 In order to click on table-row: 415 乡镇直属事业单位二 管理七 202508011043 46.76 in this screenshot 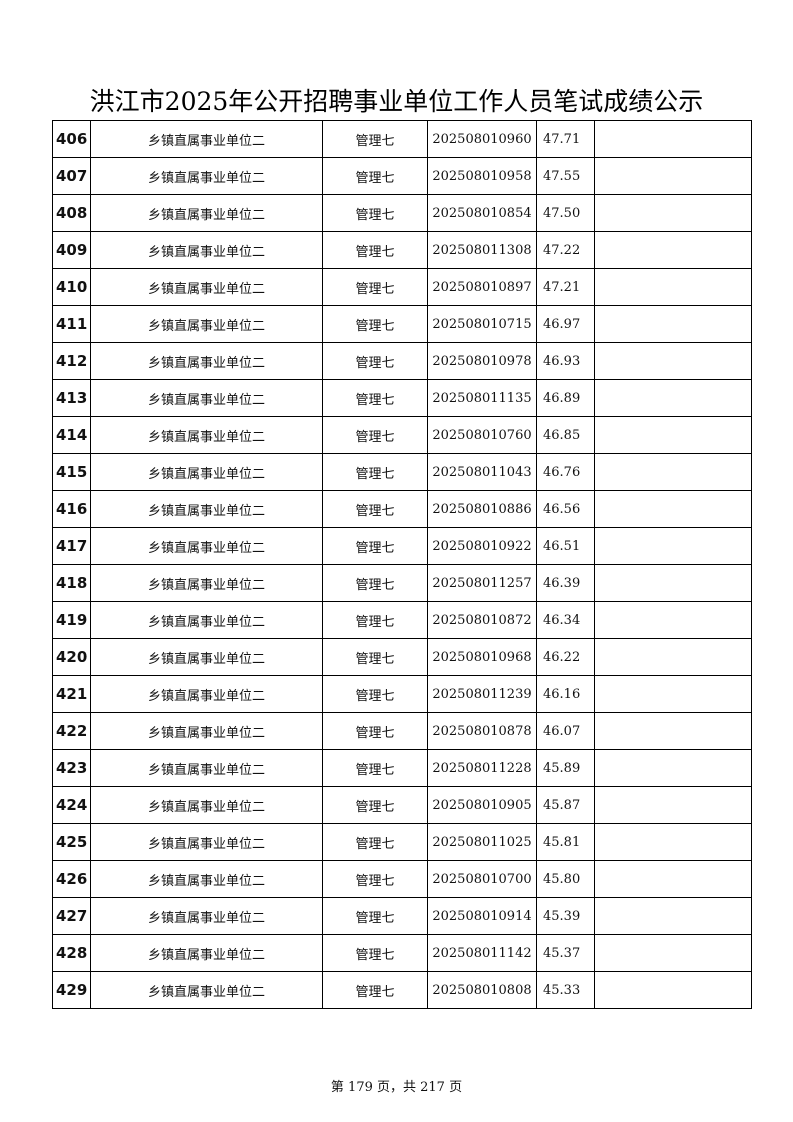, I will do `click(402, 472)`.